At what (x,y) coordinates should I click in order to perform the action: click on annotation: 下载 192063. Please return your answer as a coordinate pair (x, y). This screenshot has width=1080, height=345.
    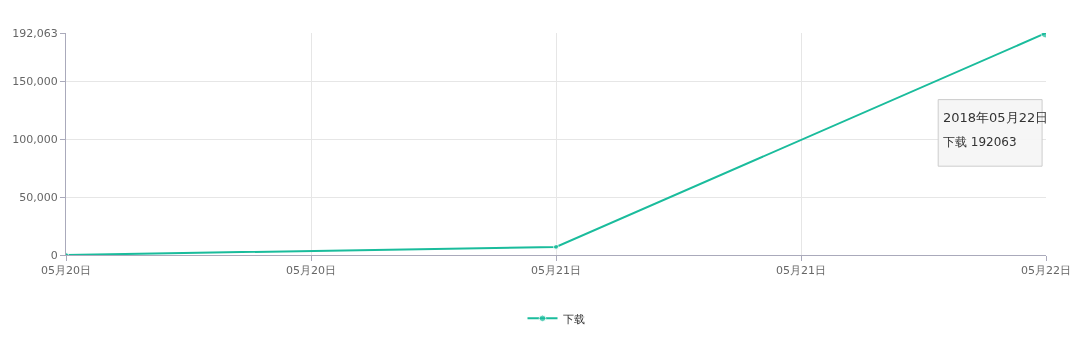
    Looking at the image, I should click on (980, 142).